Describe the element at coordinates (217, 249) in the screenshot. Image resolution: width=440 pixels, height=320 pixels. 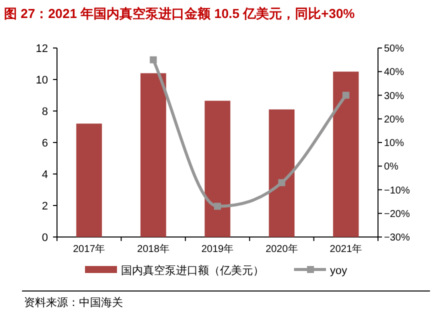
I see `x-tick-label: 2019年` at that location.